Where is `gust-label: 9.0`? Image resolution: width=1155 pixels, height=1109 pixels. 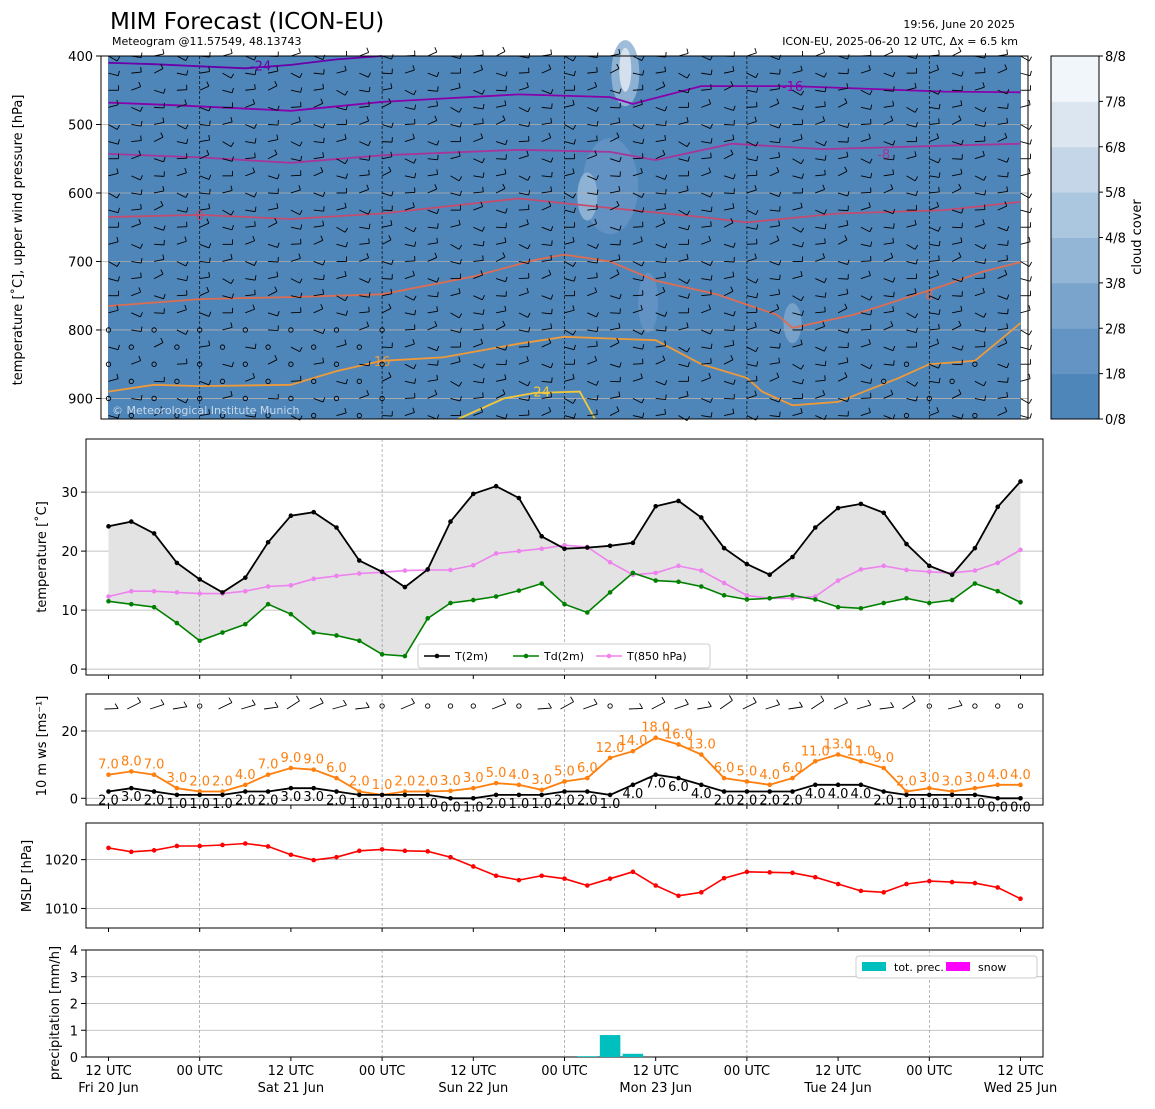
gust-label: 9.0 is located at coordinates (291, 758).